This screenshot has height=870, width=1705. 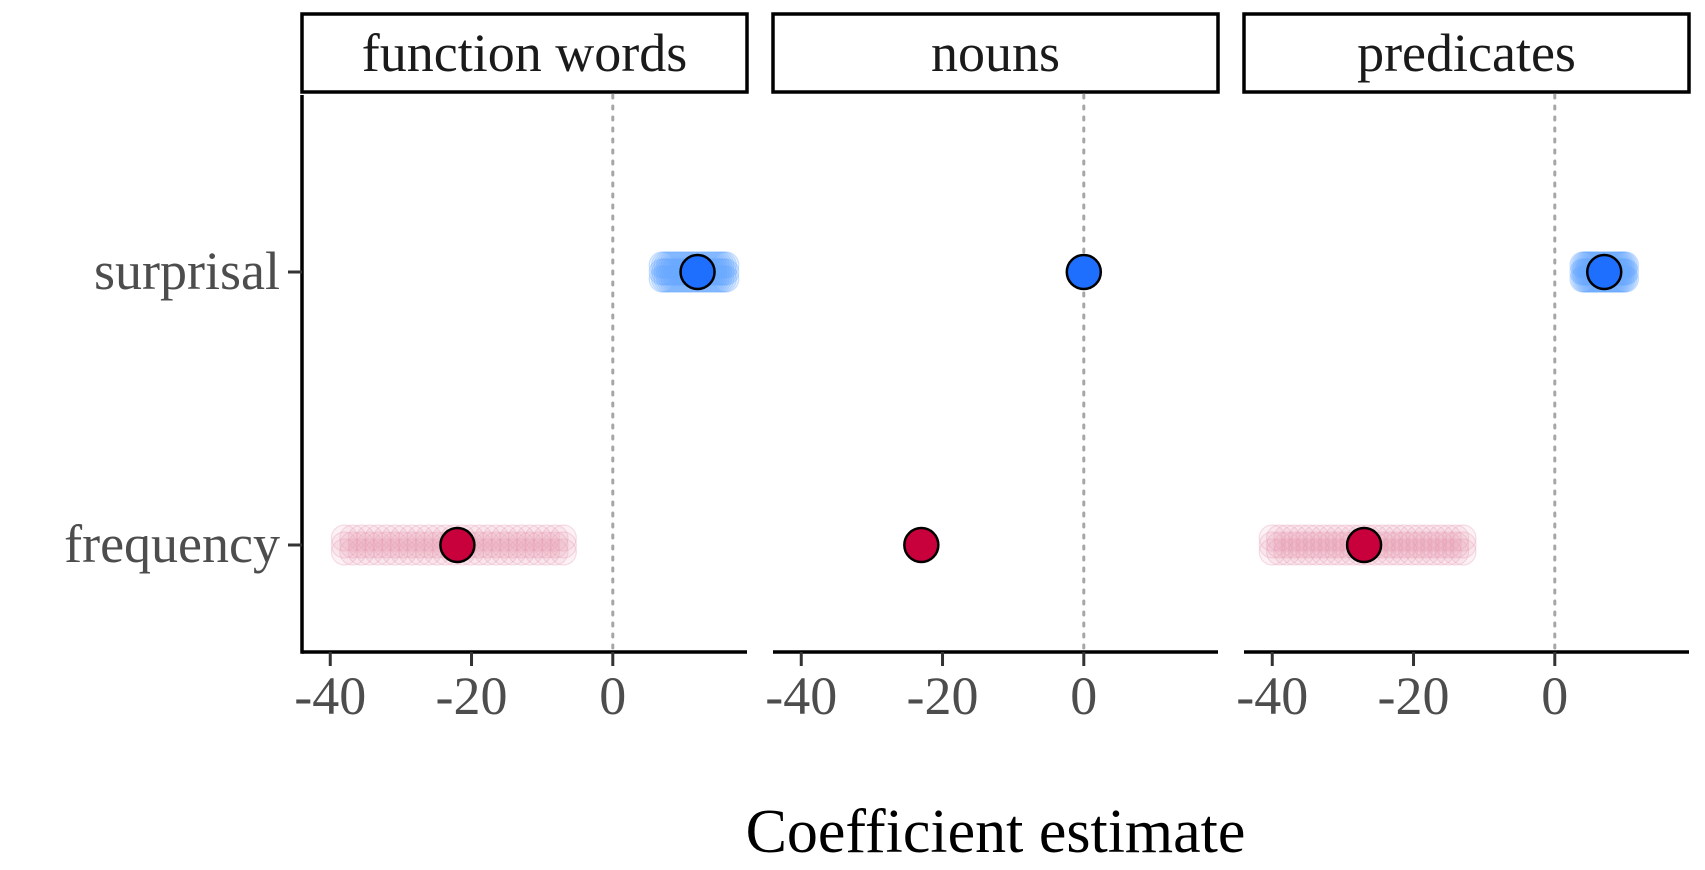 I want to click on x-axis-label: Coefficient estimate, so click(x=996, y=832).